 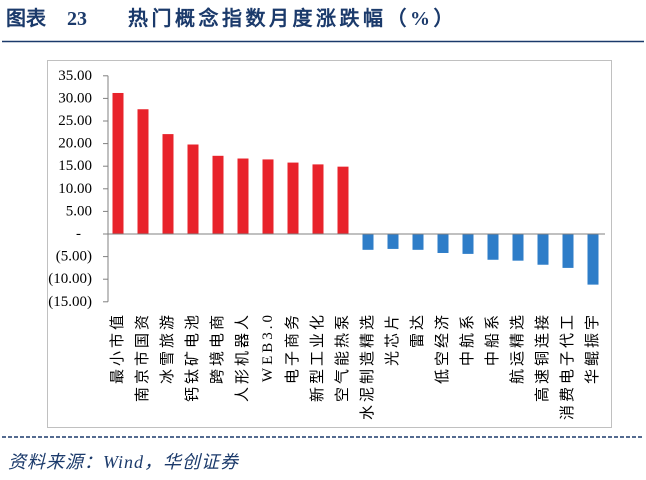 What do you see at coordinates (442, 348) in the screenshot?
I see `category-label-14: 低空经济` at bounding box center [442, 348].